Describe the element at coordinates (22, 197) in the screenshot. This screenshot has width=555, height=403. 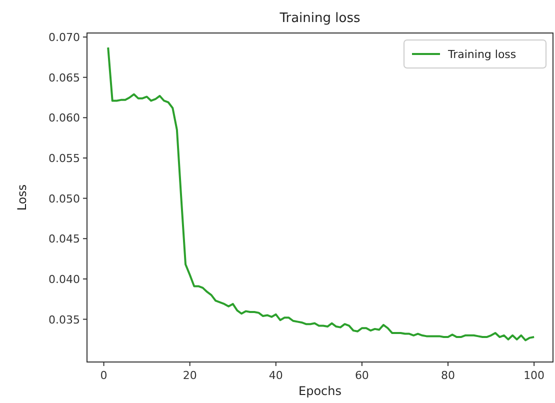
I see `y-axis-title: Loss` at that location.